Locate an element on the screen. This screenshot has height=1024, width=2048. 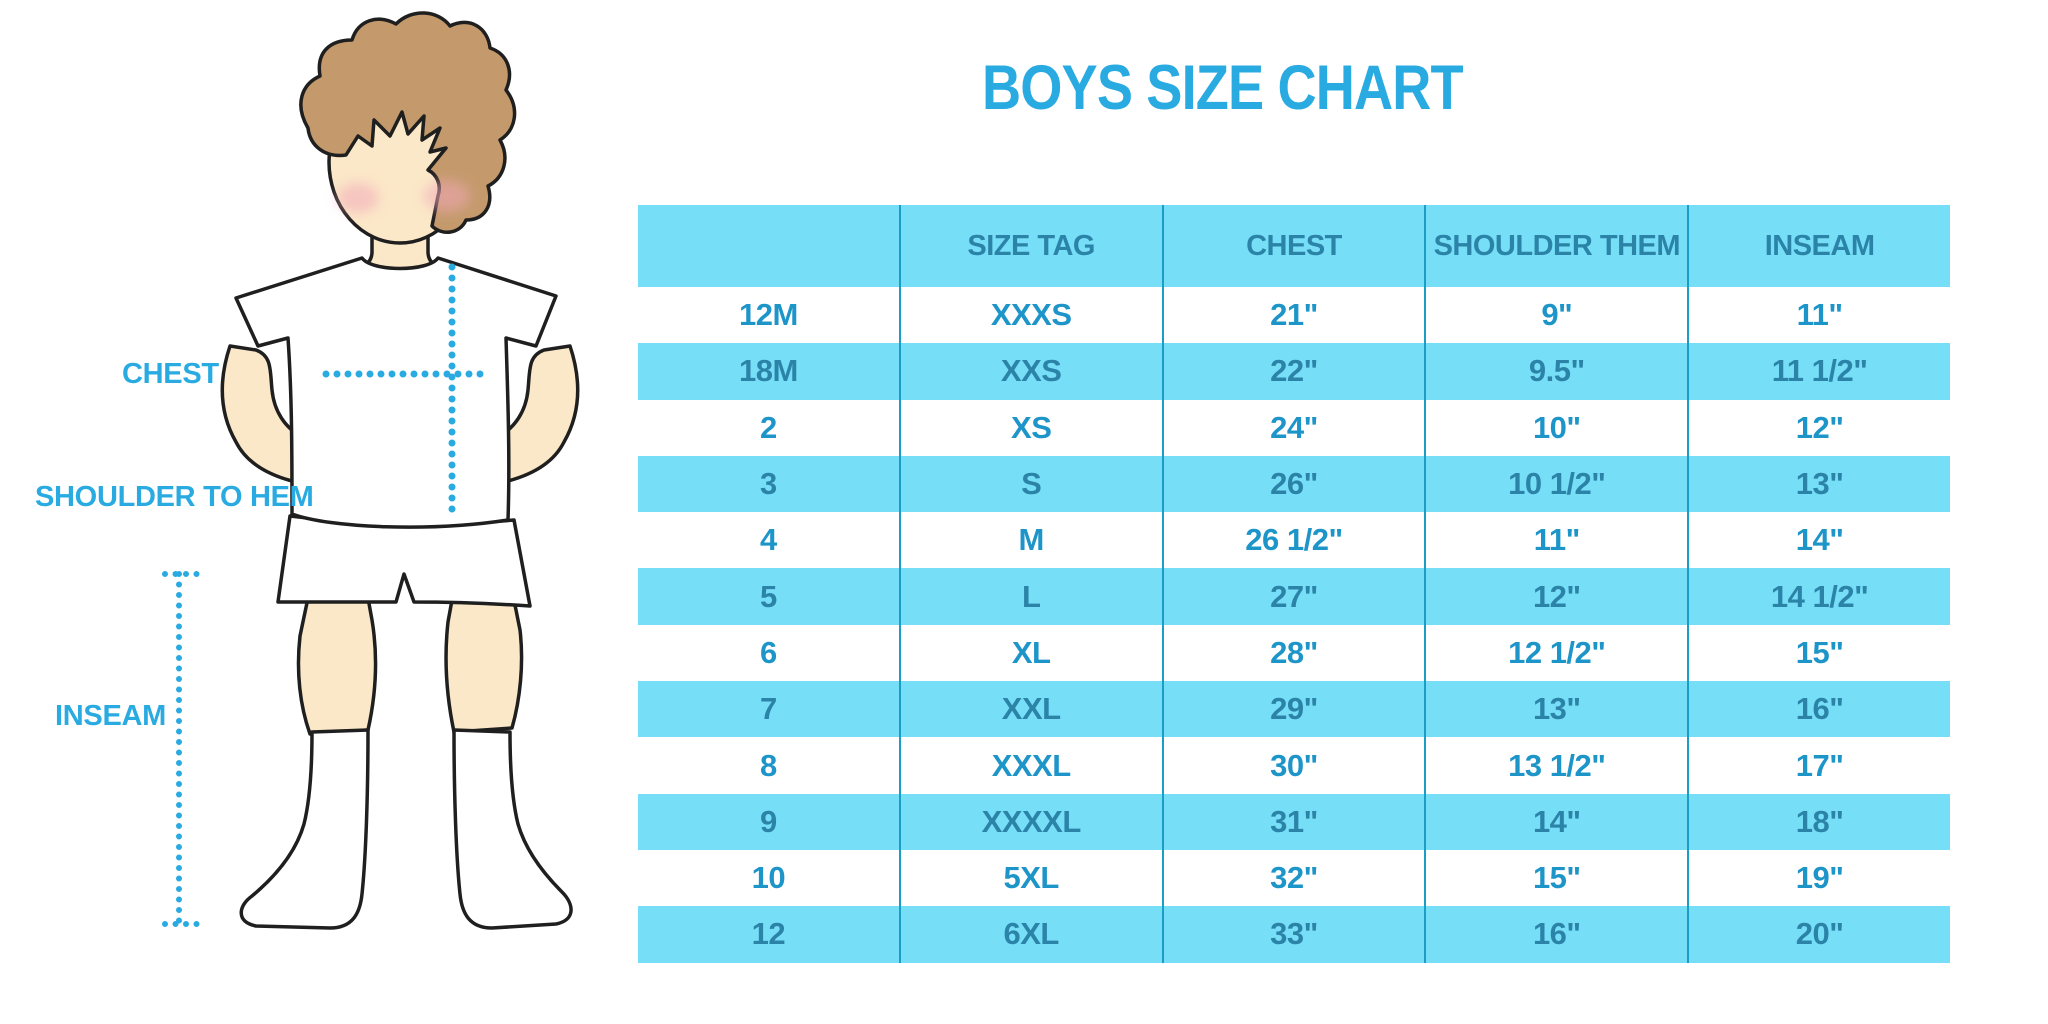
table-cell: 31" is located at coordinates (1293, 821).